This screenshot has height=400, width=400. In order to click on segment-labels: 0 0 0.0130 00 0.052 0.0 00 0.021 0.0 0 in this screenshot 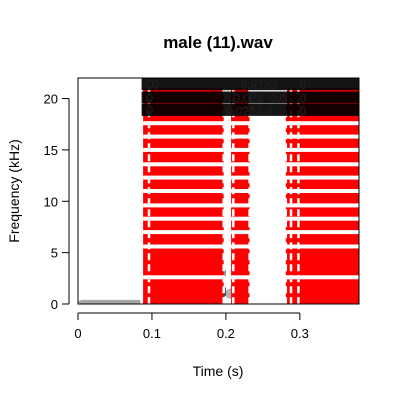, I will do `click(250, 98)`.